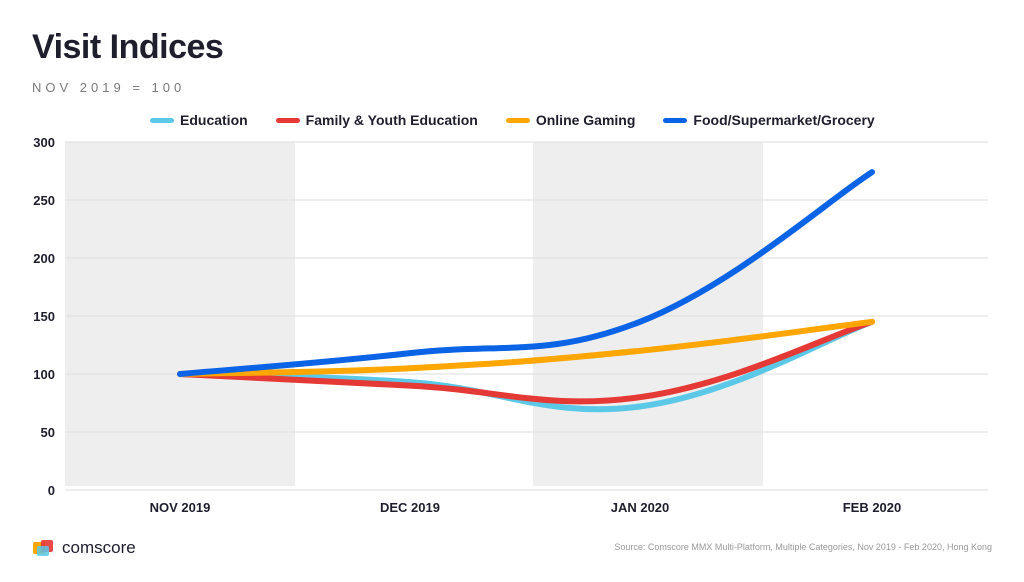 This screenshot has height=582, width=1024. I want to click on legend-label-food-supermarket-grocery: Food/Supermarket/Grocery, so click(784, 120).